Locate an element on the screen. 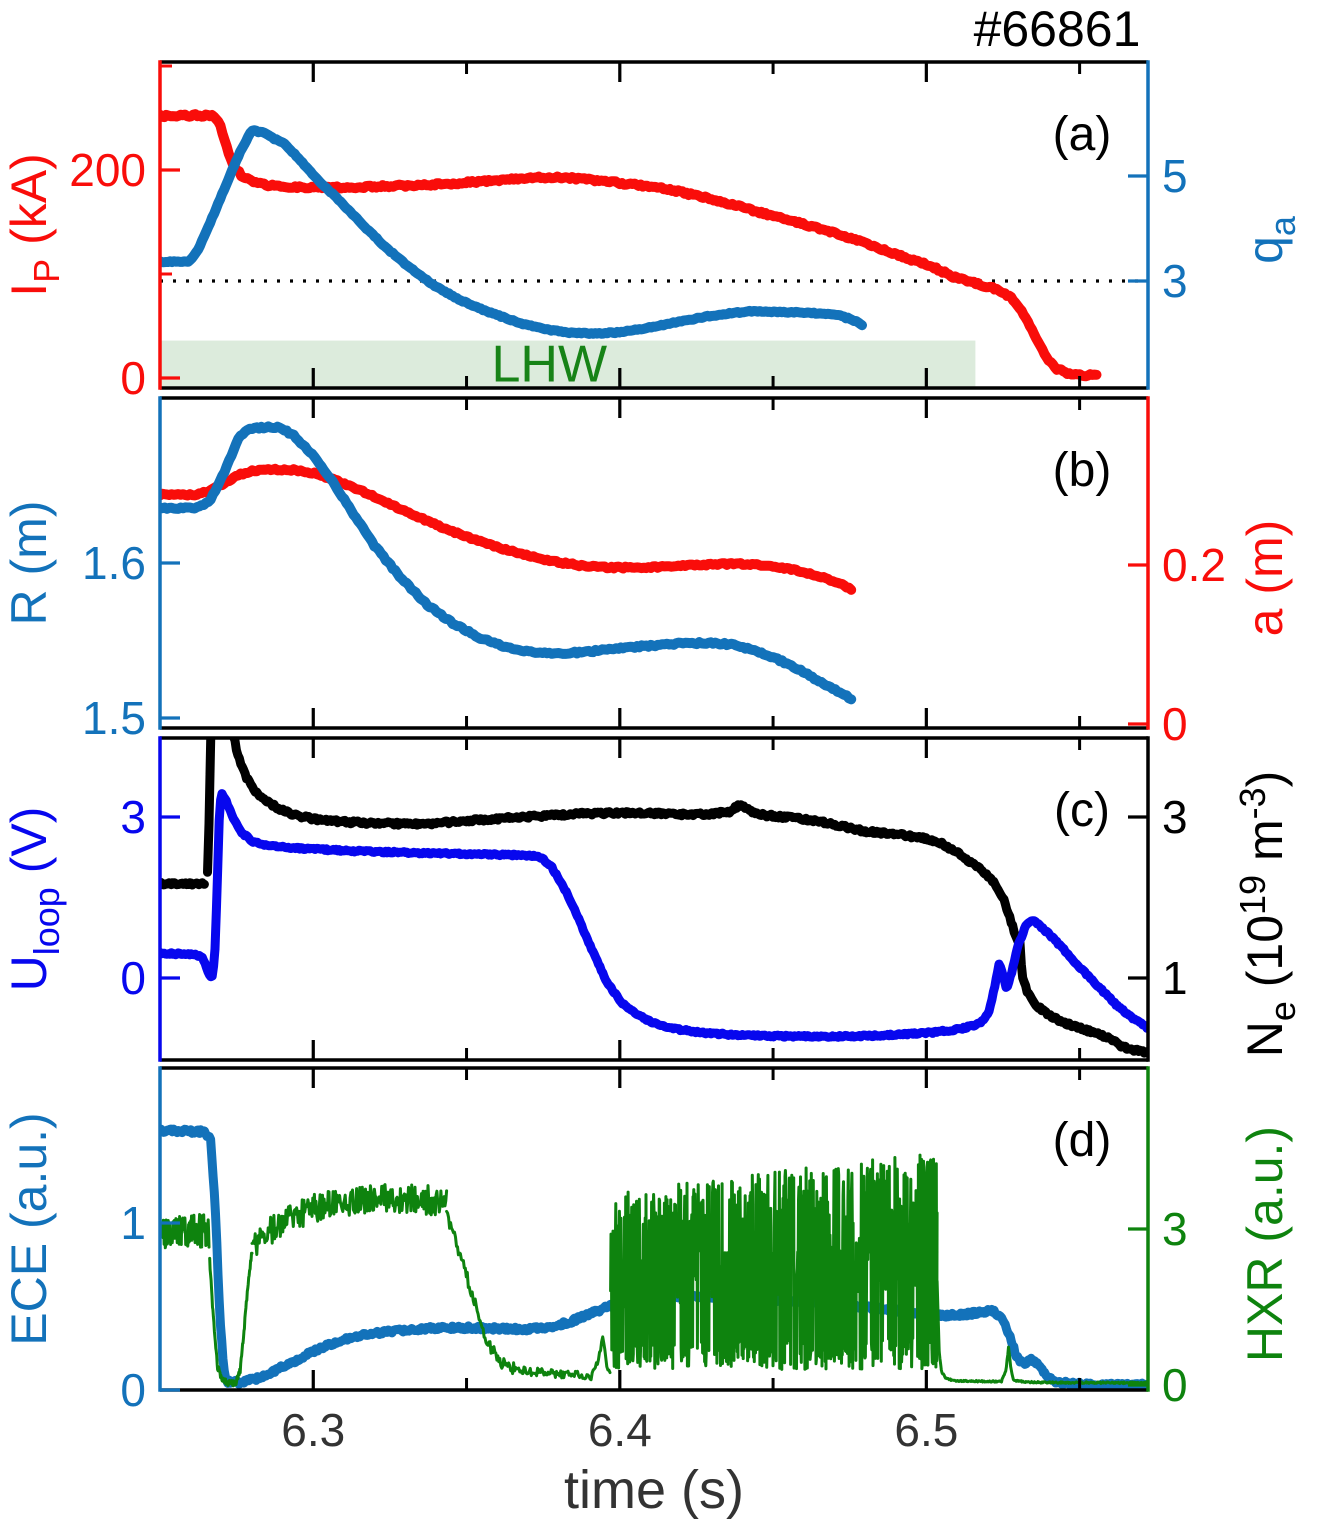  series-group-b is located at coordinates (508, 563).